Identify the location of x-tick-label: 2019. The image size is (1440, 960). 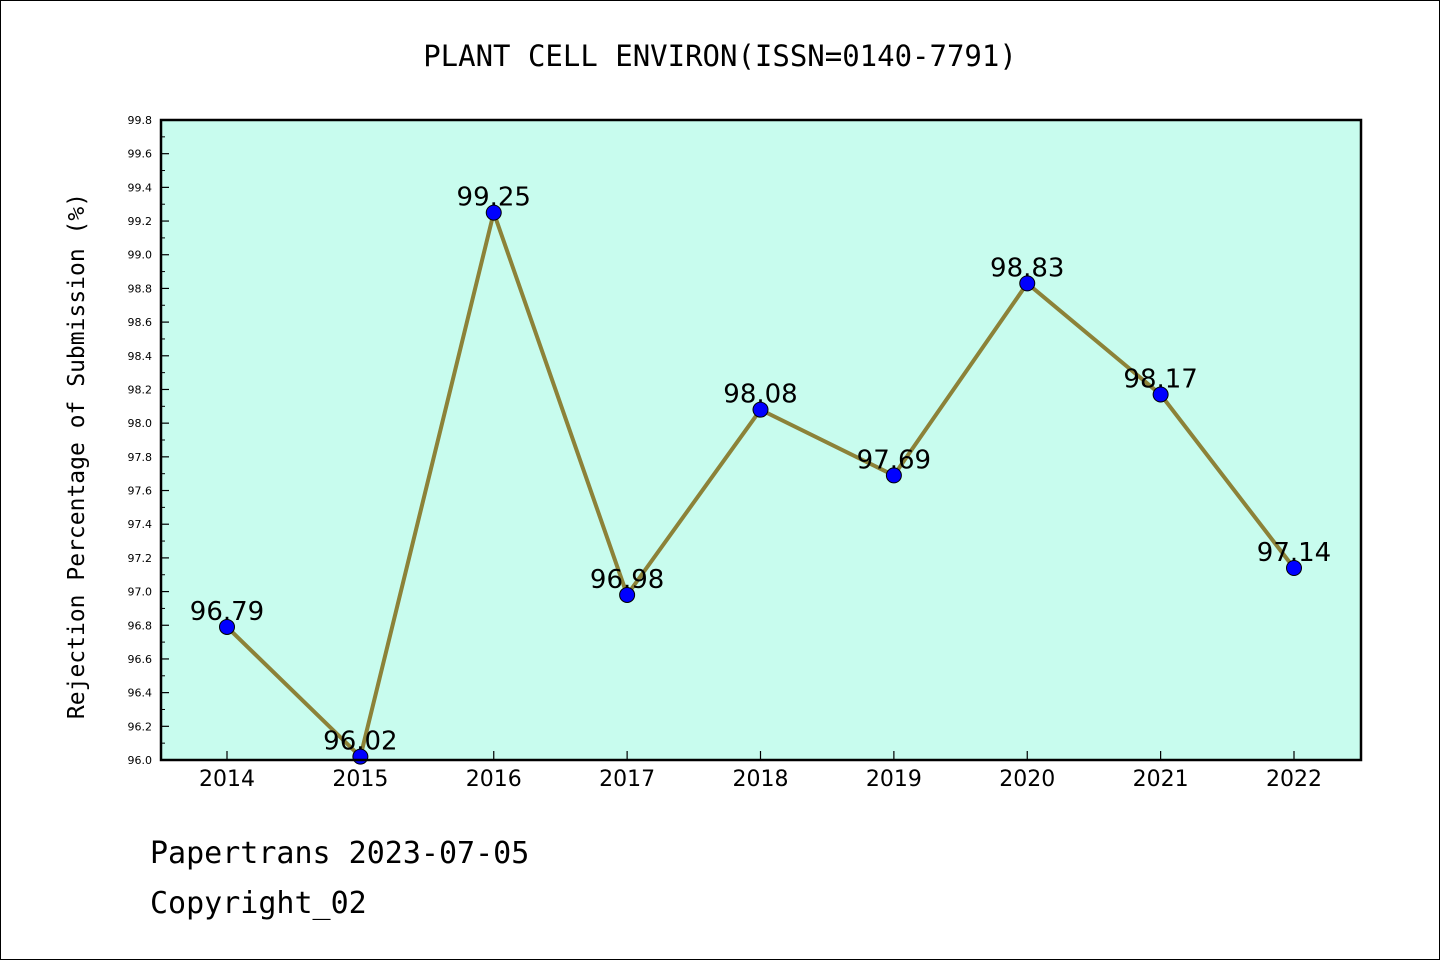
(894, 779).